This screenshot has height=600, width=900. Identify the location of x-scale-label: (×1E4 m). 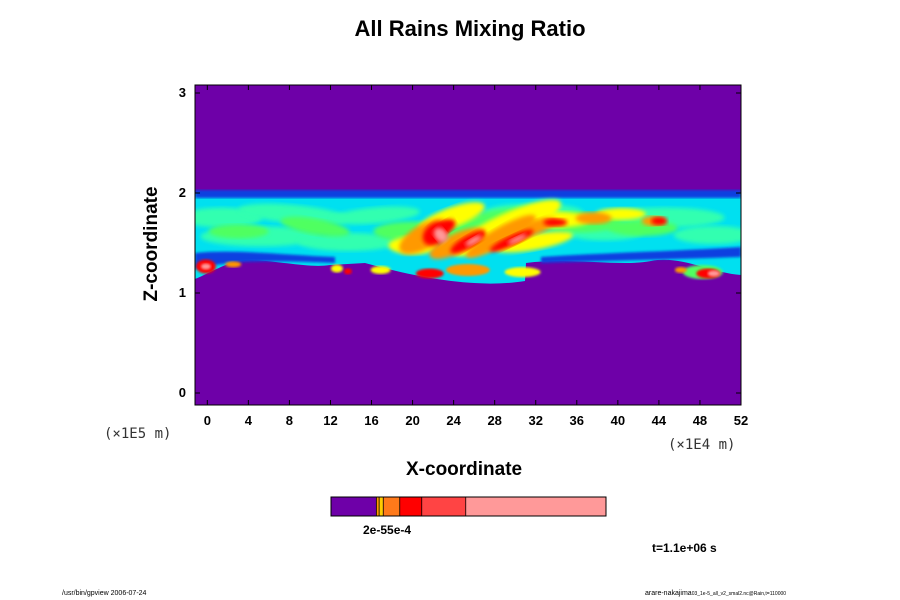
(702, 445).